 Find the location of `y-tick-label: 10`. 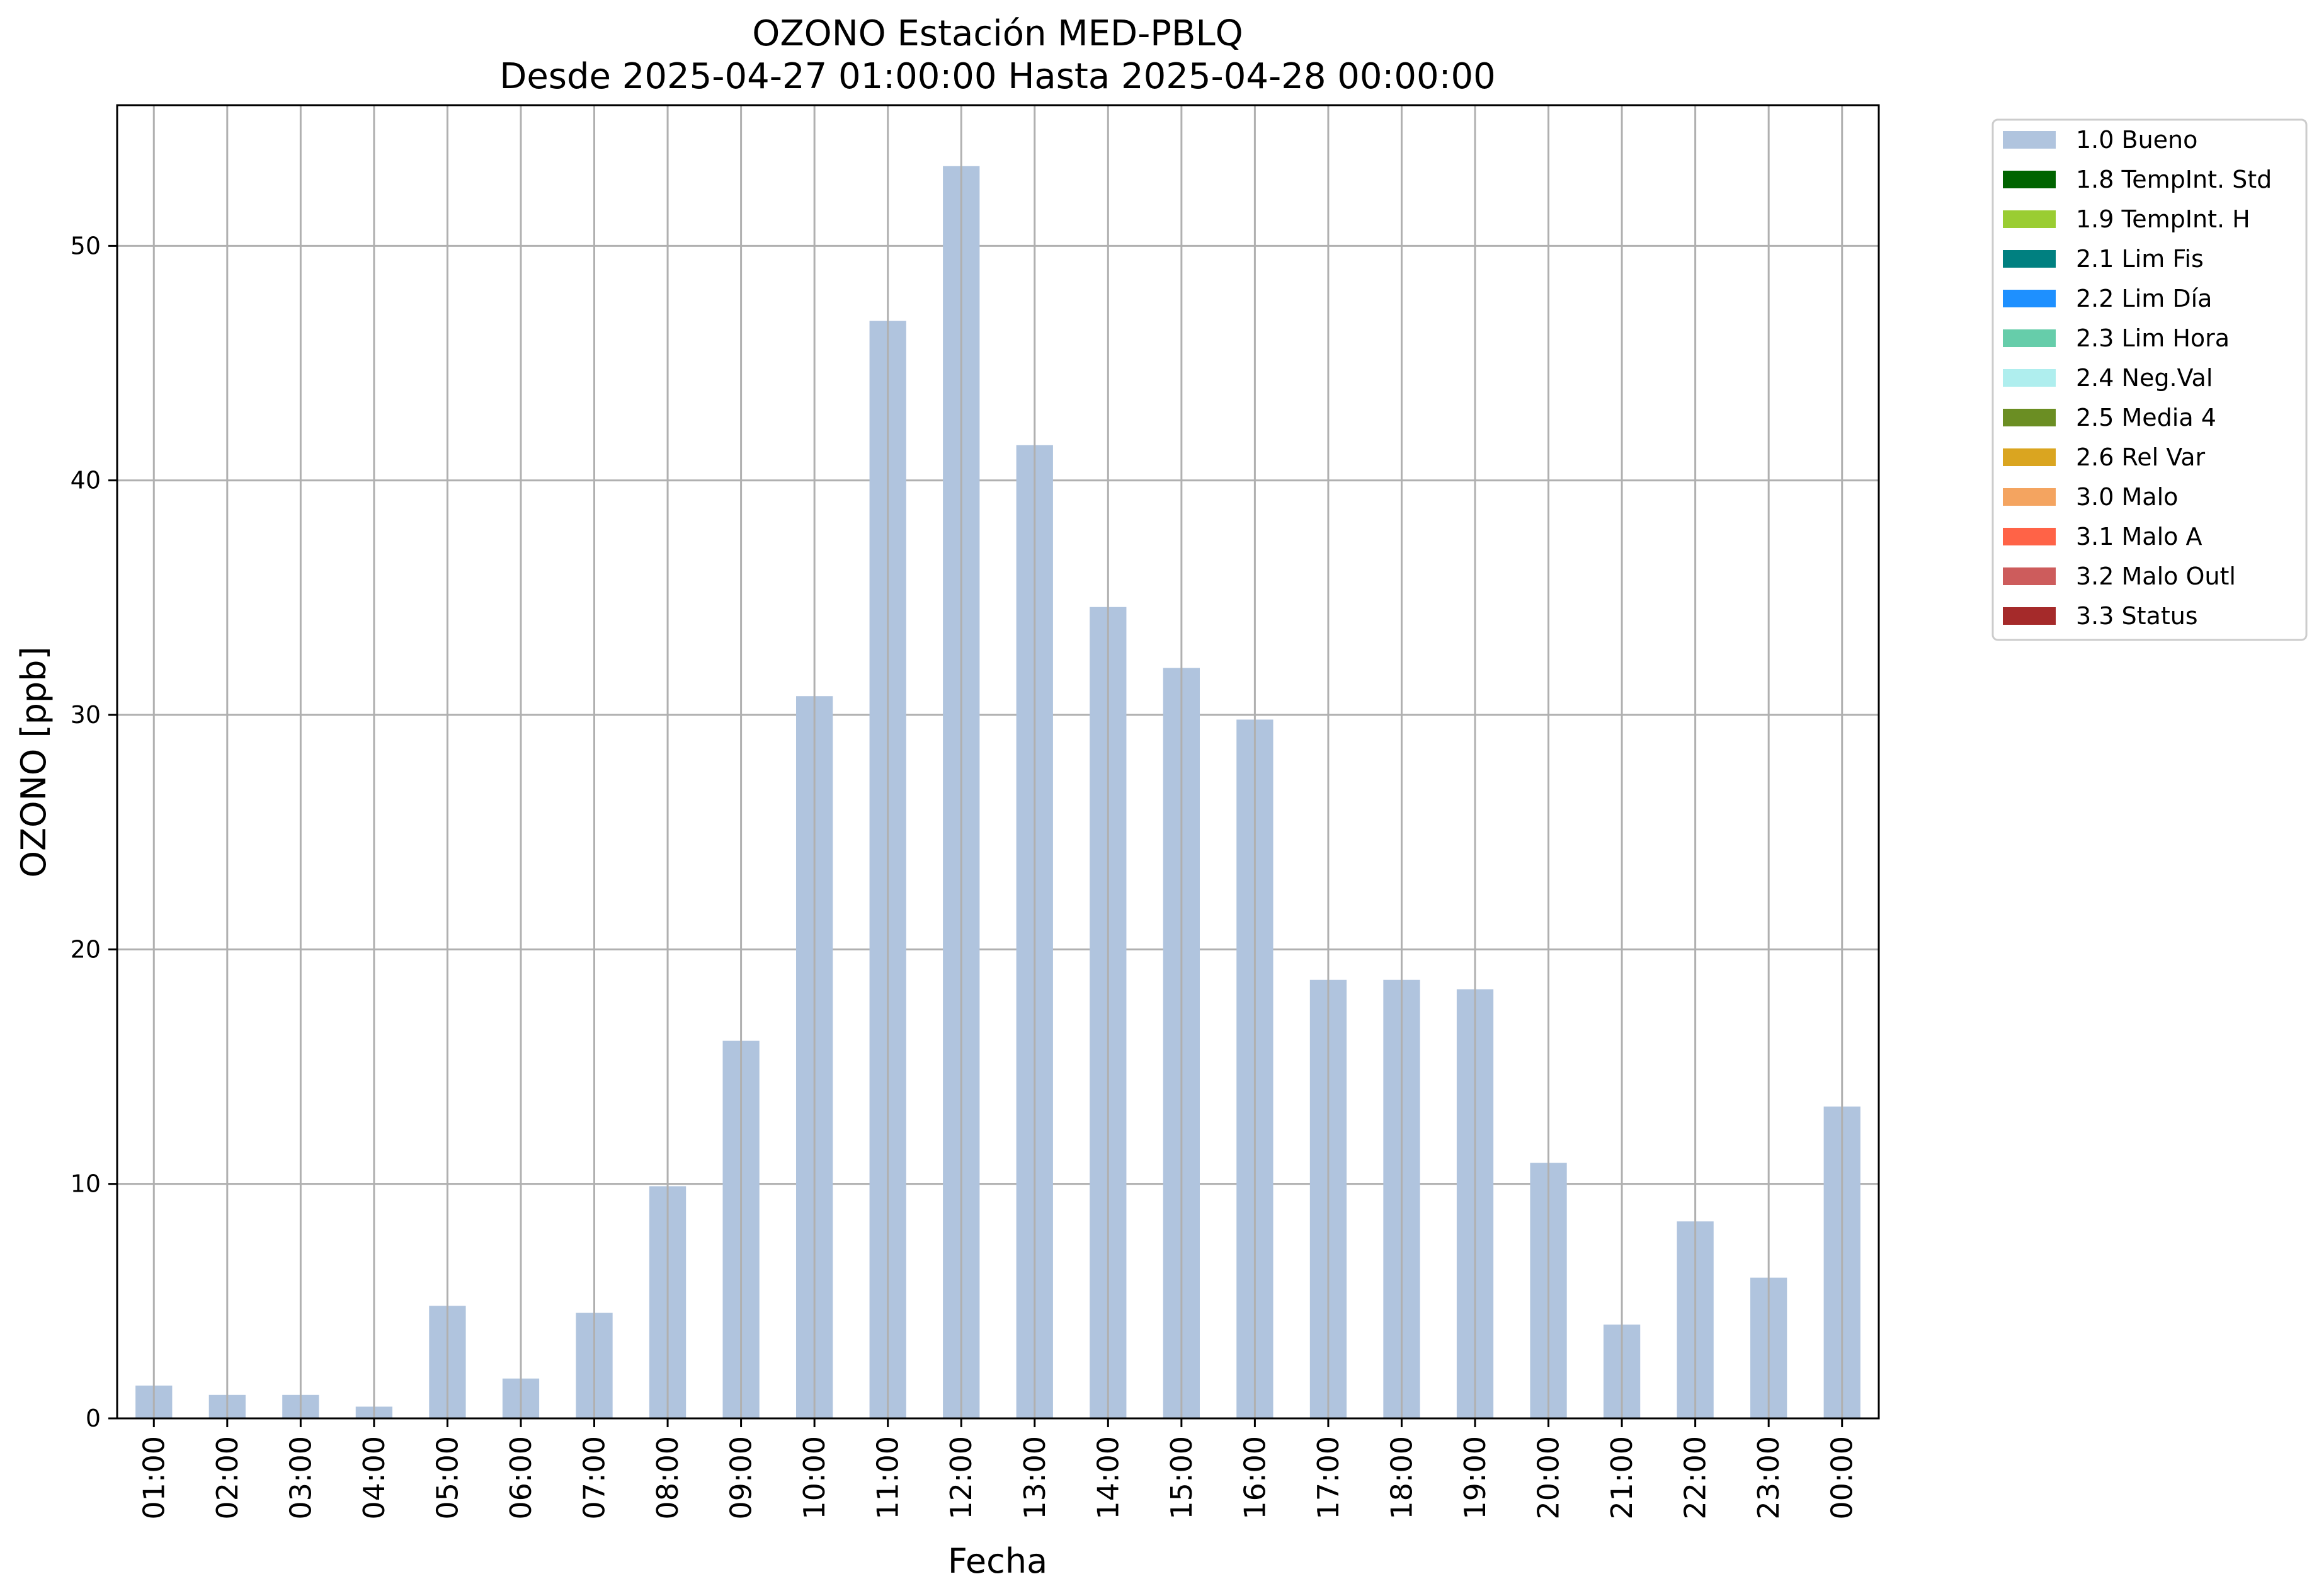

y-tick-label: 10 is located at coordinates (86, 1184).